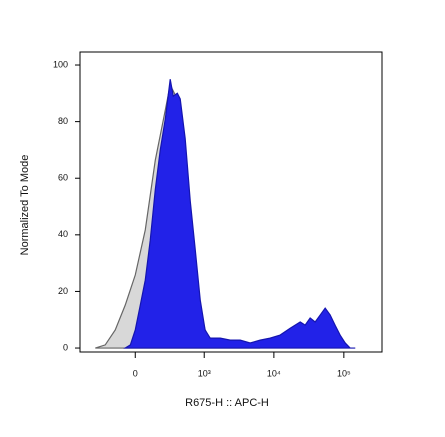 The image size is (445, 437). I want to click on y-tick-label: 60, so click(63, 178).